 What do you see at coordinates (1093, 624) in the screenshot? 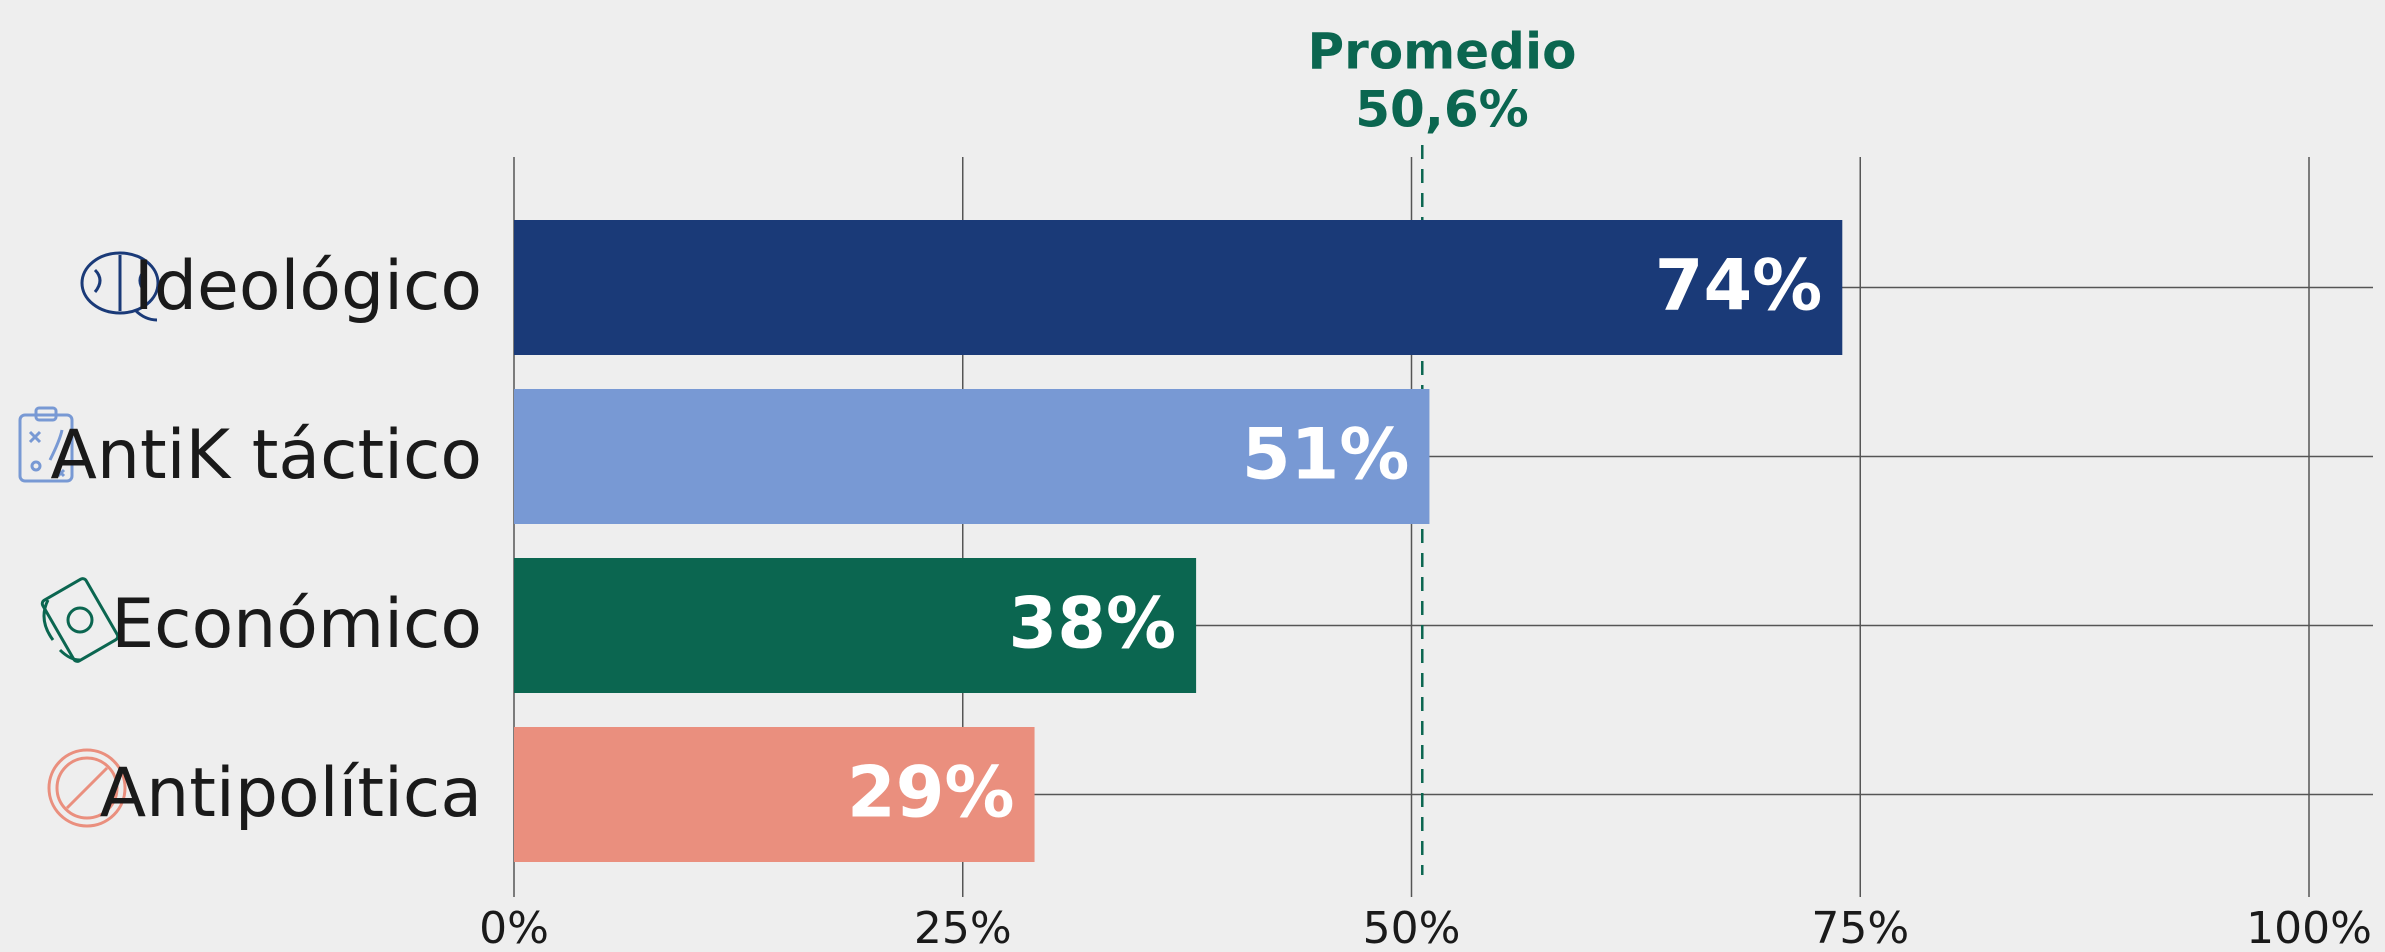
I see `value-label: 38%` at bounding box center [1093, 624].